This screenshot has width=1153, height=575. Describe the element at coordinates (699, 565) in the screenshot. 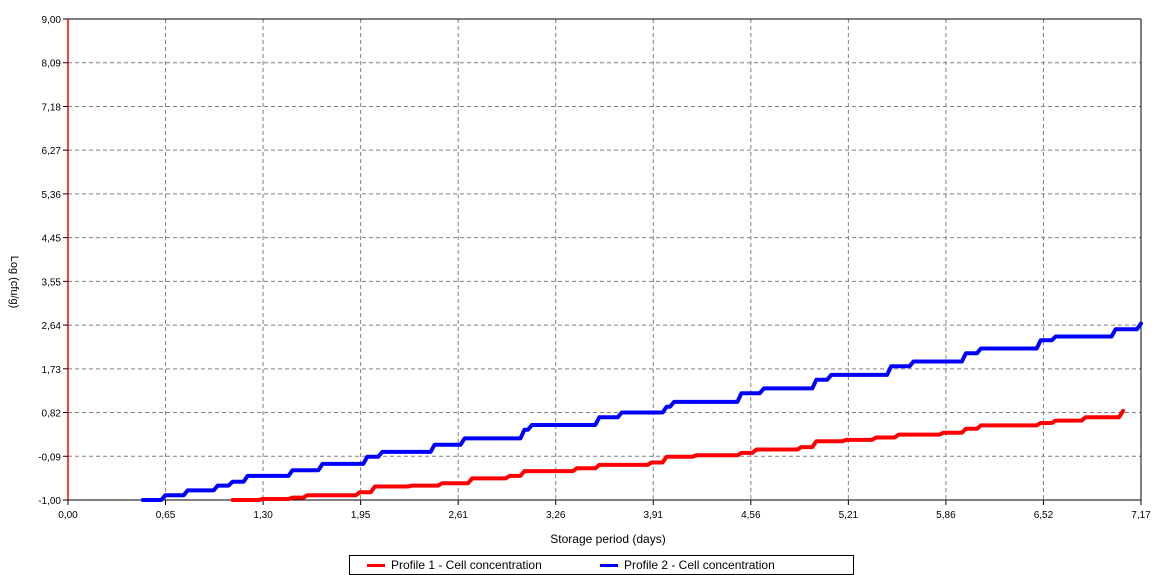

I see `legend-label-profile-2: Profile 2 - Cell concentration` at that location.